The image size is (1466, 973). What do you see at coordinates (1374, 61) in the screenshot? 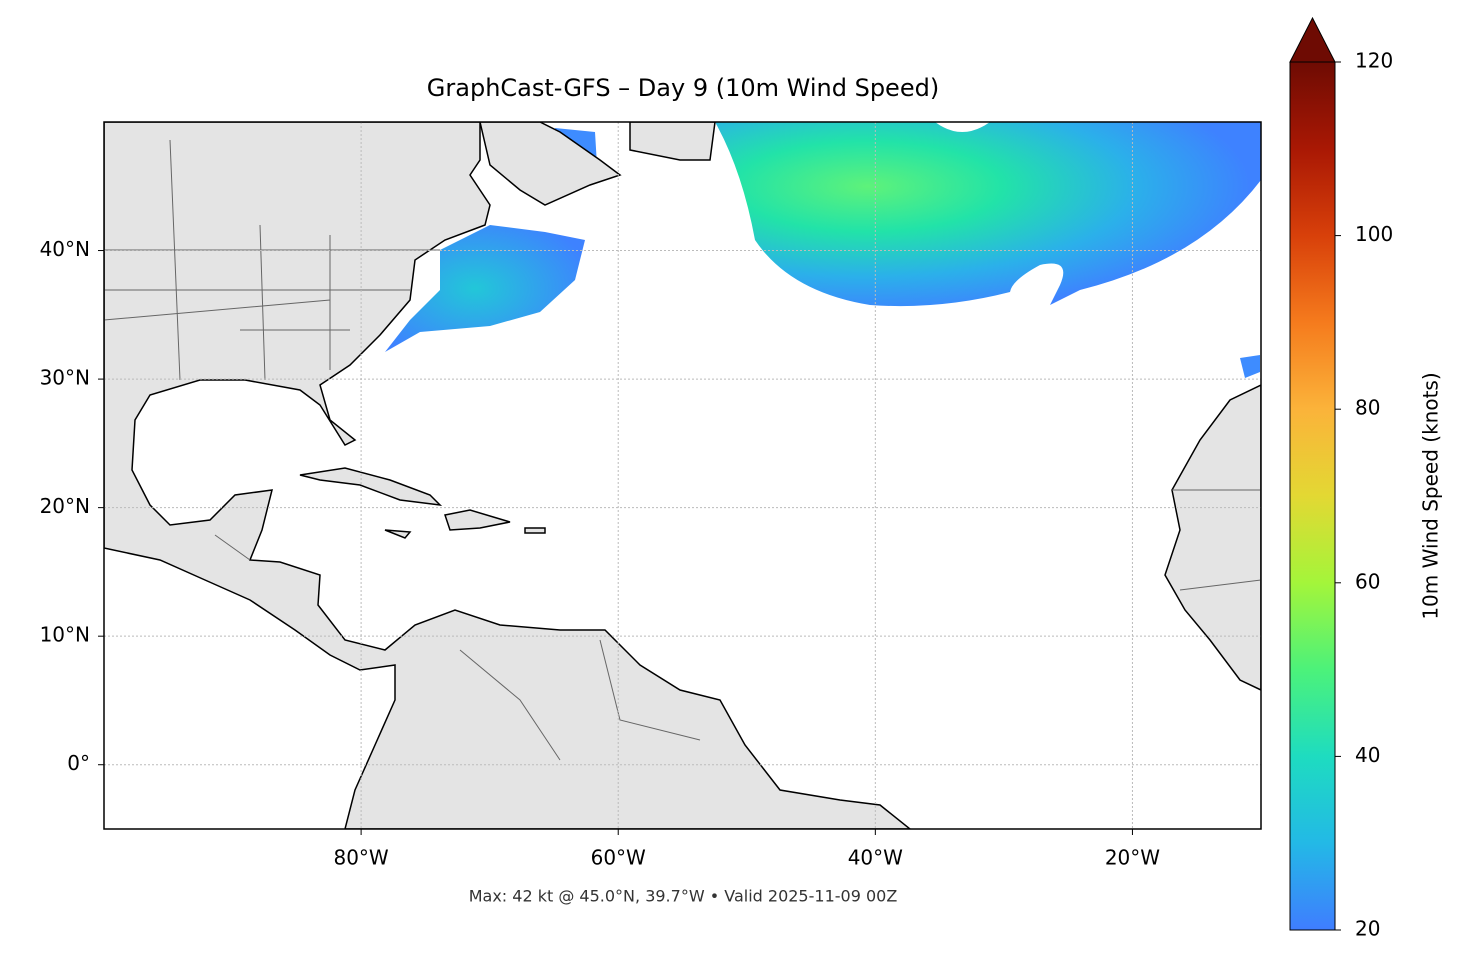
I see `colorbar-tick-label: 120` at bounding box center [1374, 61].